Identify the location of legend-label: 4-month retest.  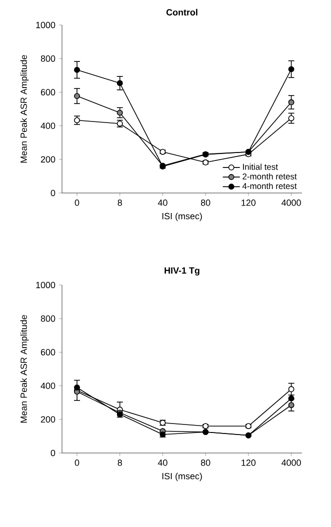
(269, 186).